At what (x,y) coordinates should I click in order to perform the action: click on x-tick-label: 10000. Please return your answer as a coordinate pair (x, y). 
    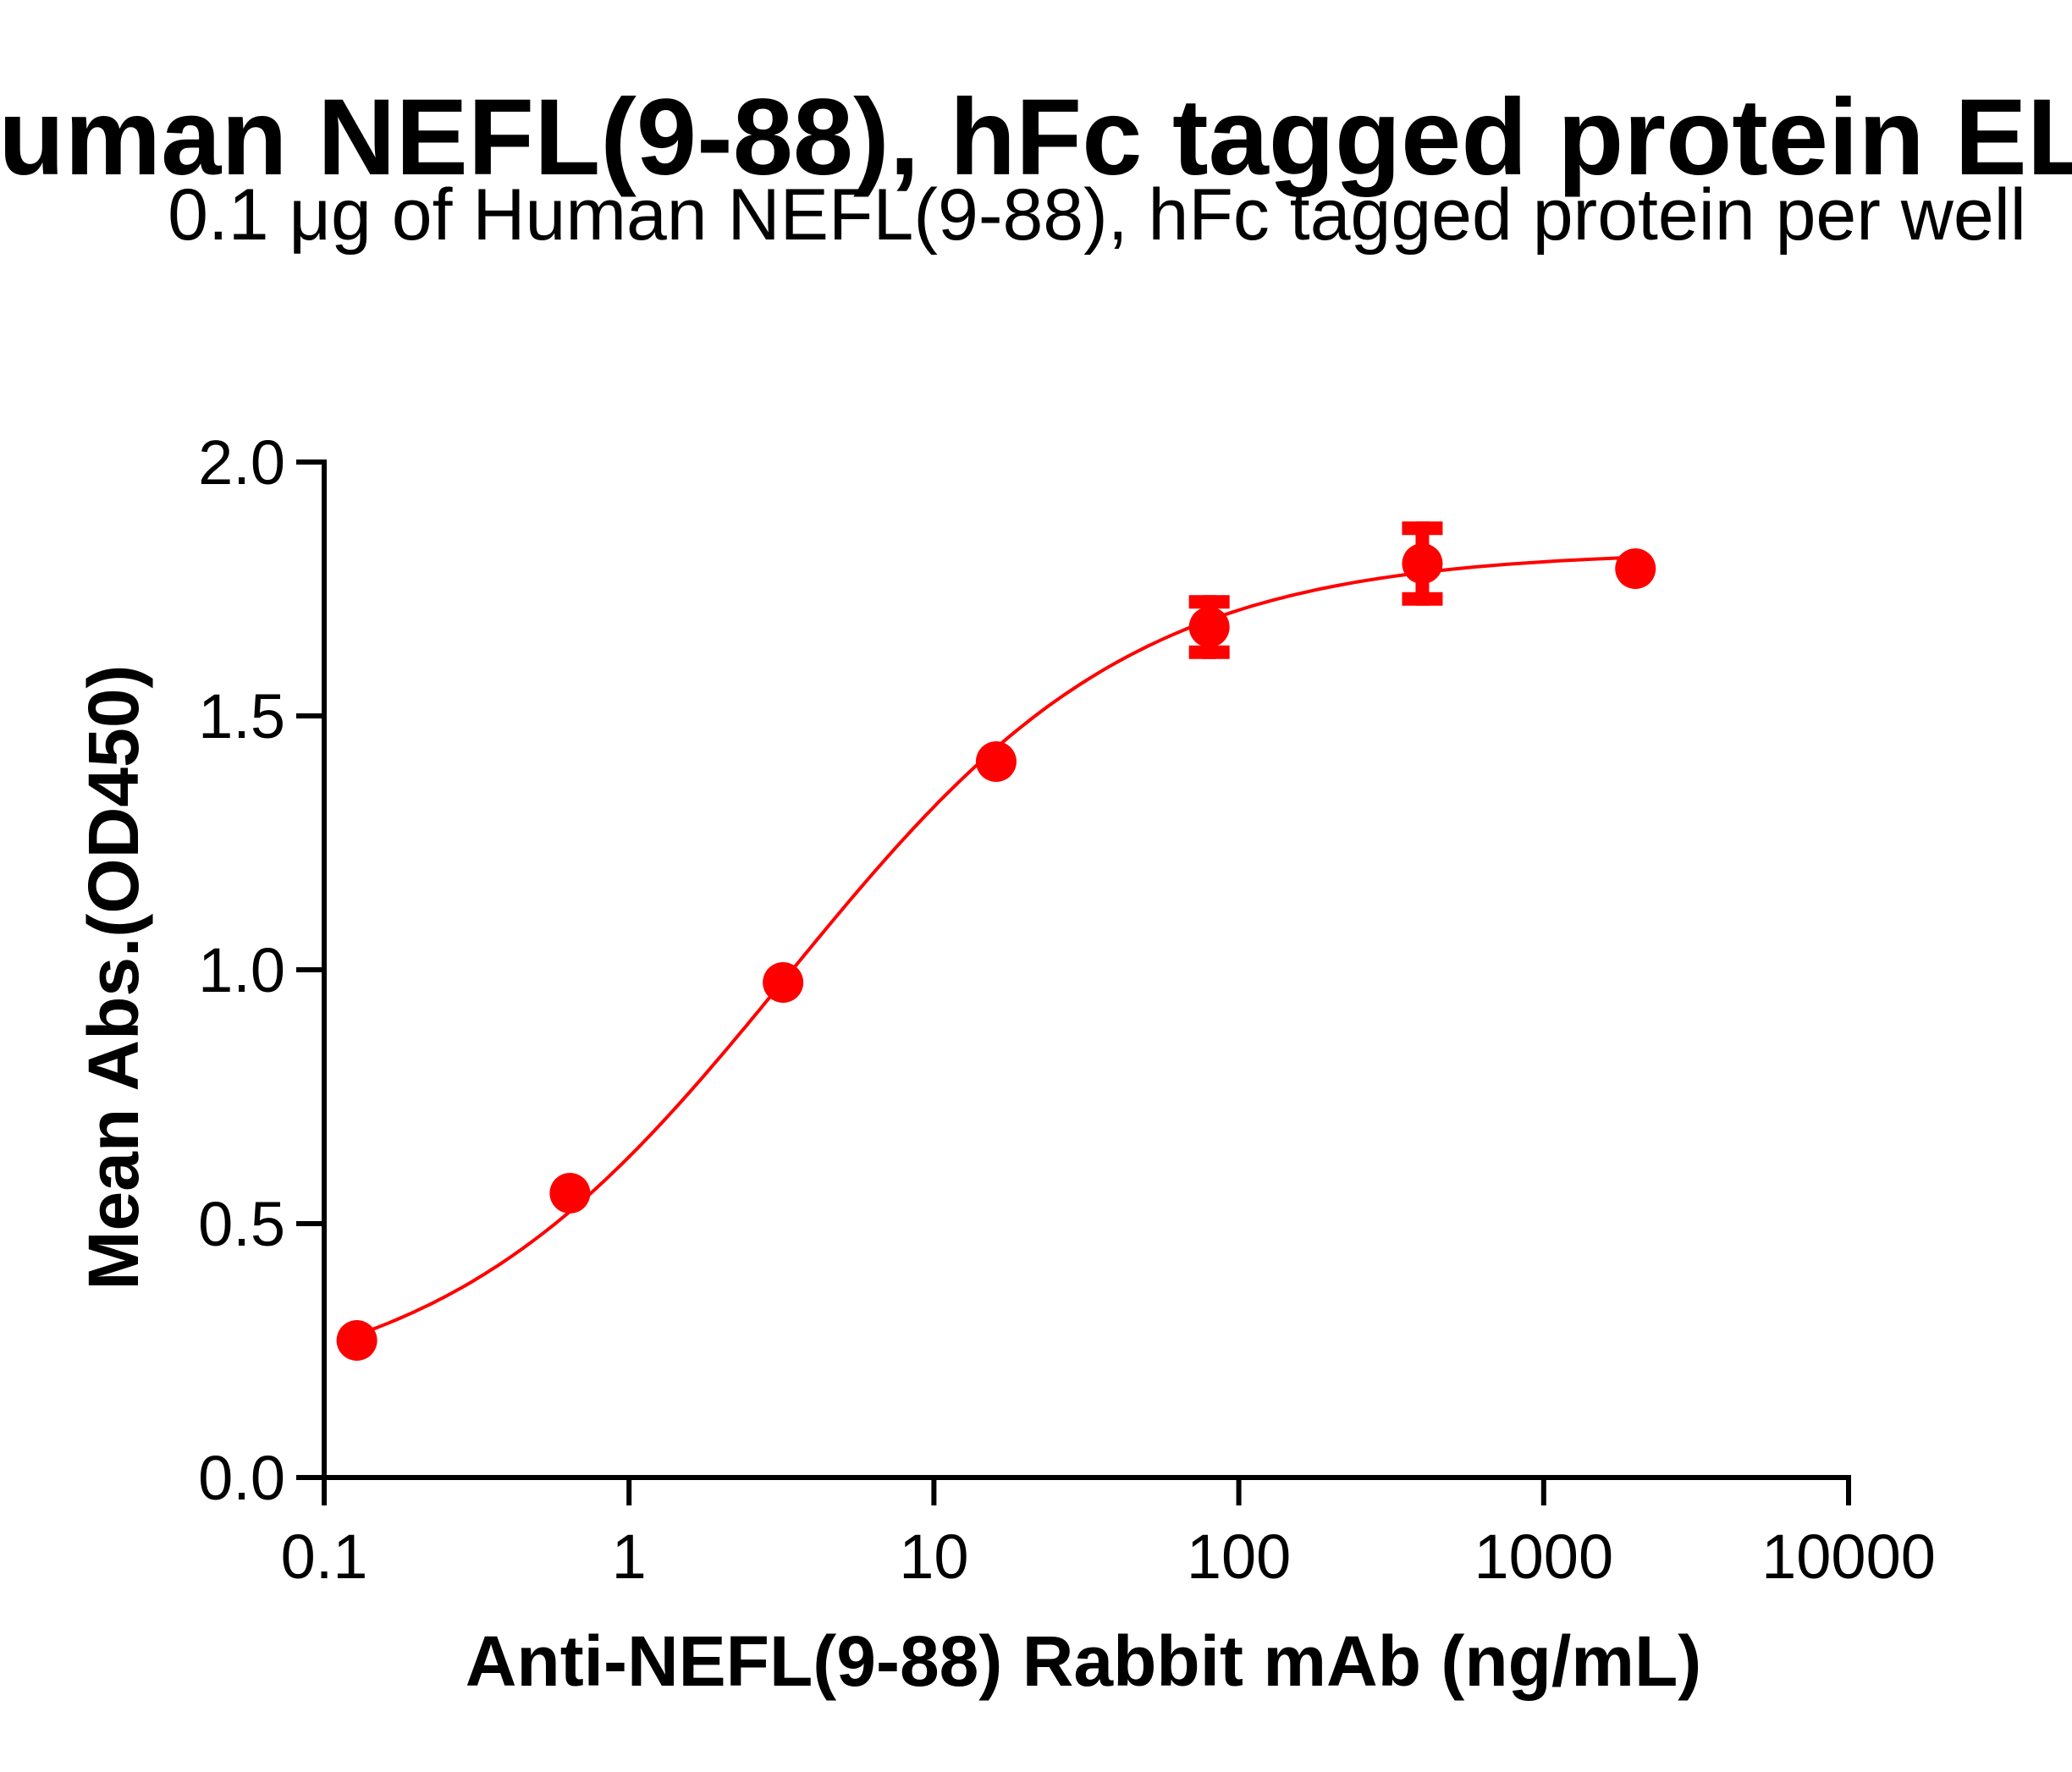
    Looking at the image, I should click on (1848, 1557).